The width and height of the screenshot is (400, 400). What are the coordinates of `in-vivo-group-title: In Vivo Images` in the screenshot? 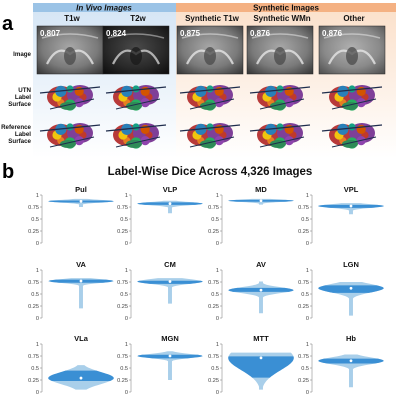 It's located at (104, 8).